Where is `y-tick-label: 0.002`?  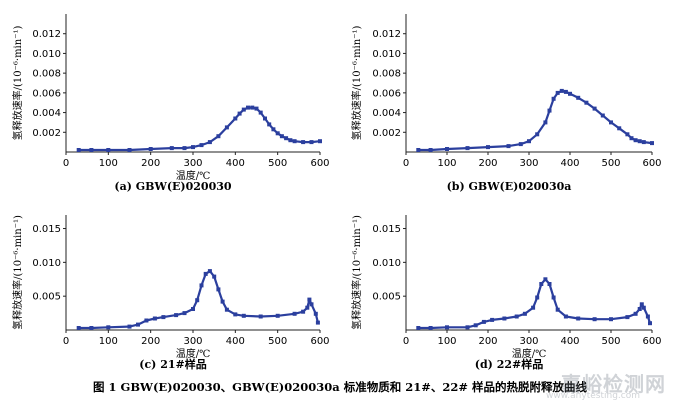 y-tick-label: 0.002 is located at coordinates (46, 133).